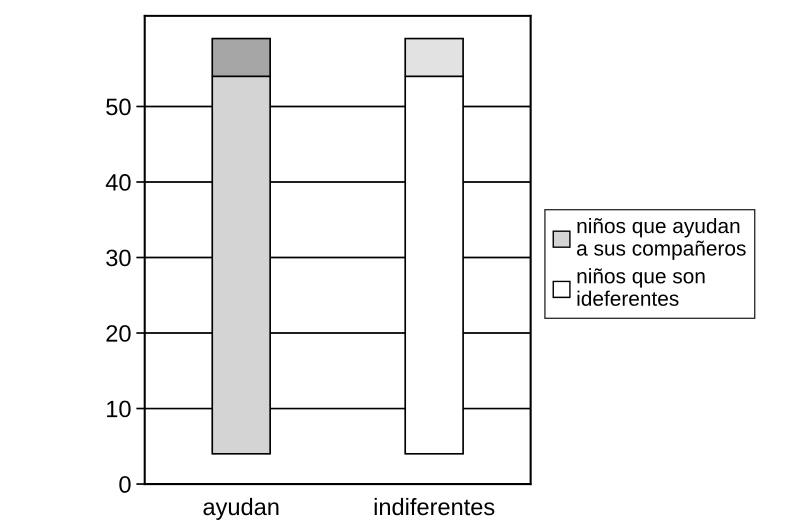  What do you see at coordinates (434, 507) in the screenshot?
I see `x-tick-label: indiferentes` at bounding box center [434, 507].